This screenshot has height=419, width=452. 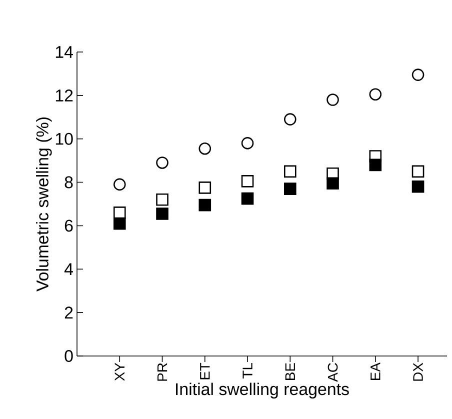 I want to click on x-tick-label: ET, so click(x=205, y=371).